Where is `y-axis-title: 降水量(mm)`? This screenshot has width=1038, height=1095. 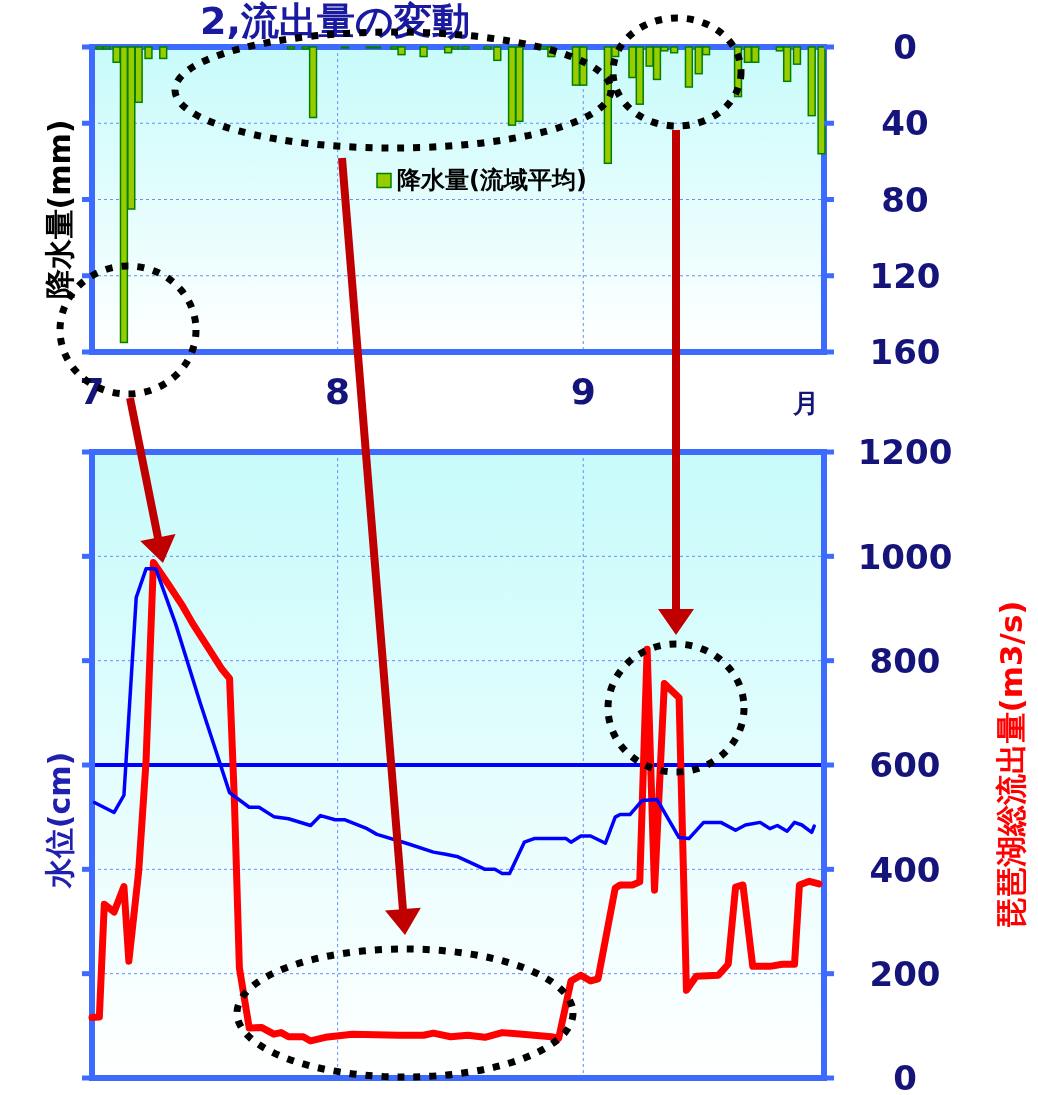 y-axis-title: 降水量(mm) is located at coordinates (59, 209).